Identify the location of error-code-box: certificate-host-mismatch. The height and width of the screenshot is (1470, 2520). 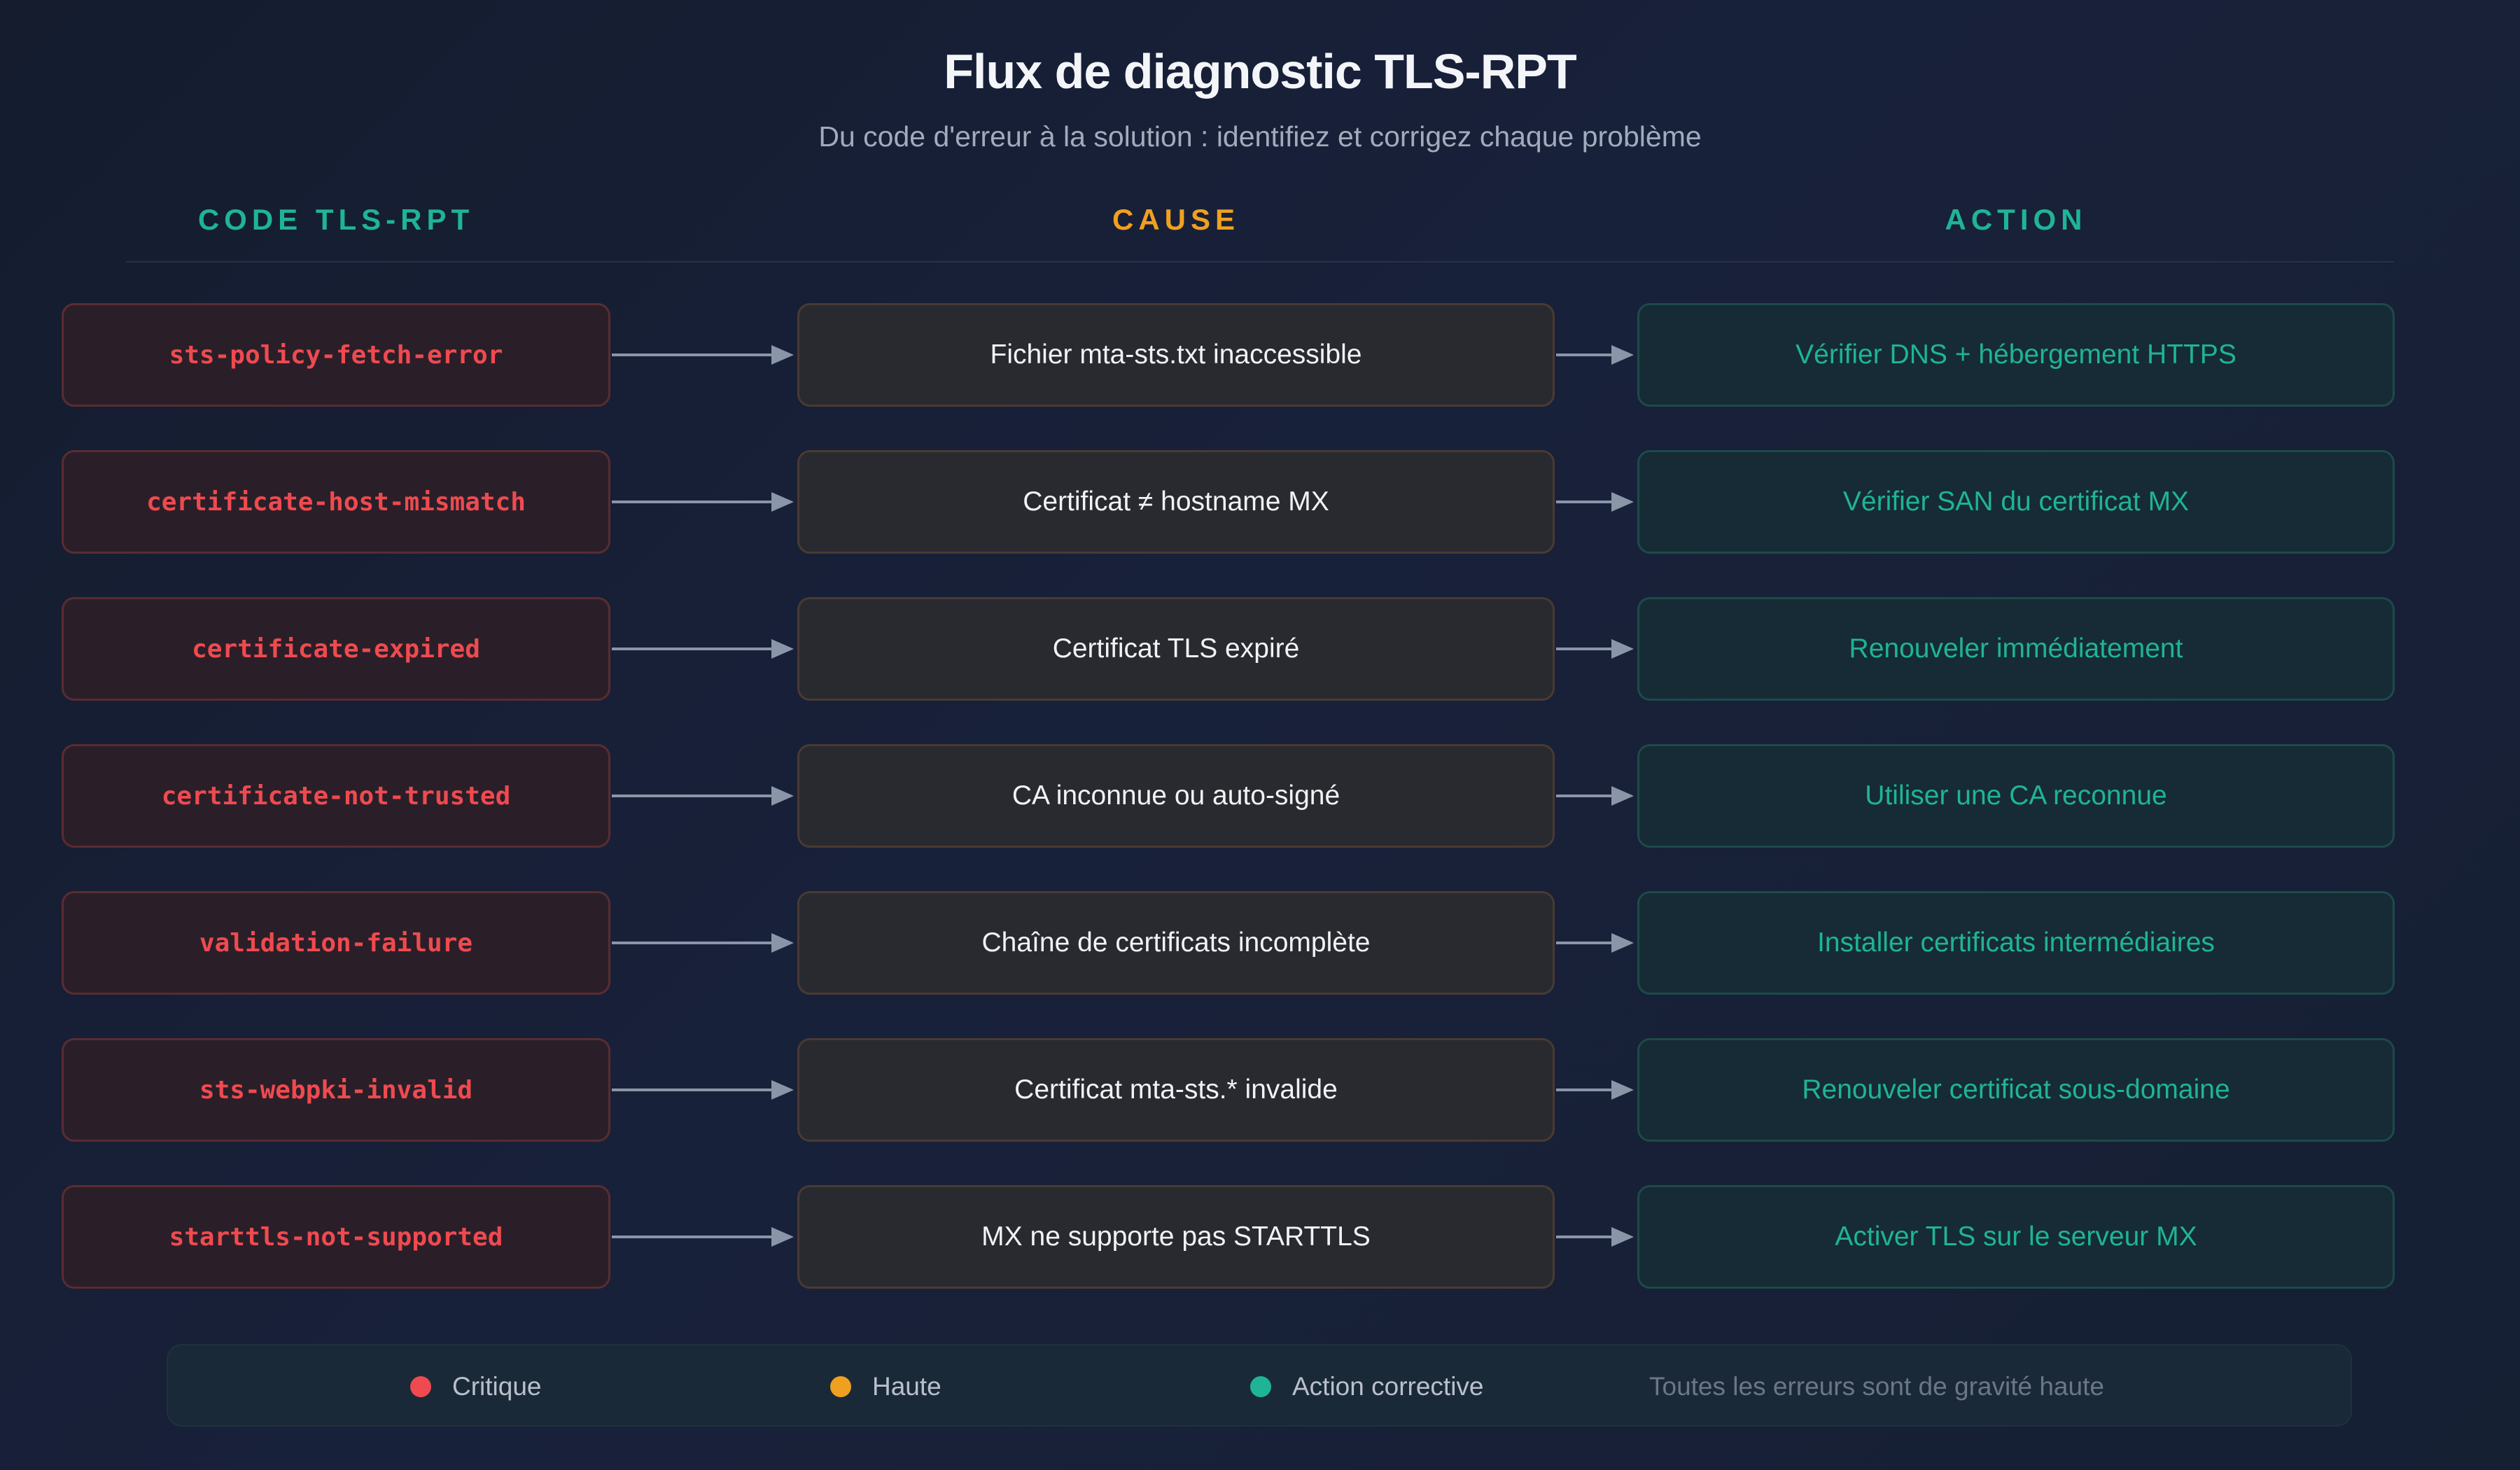
(336, 502).